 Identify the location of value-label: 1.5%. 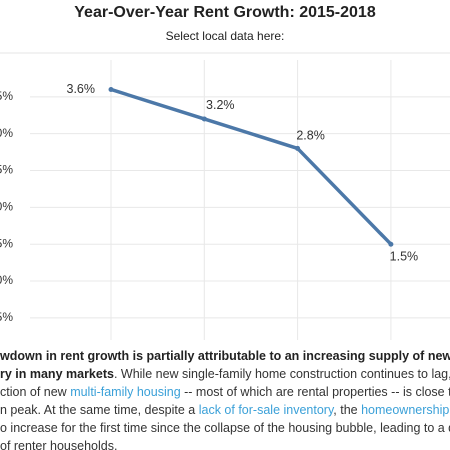
(404, 257).